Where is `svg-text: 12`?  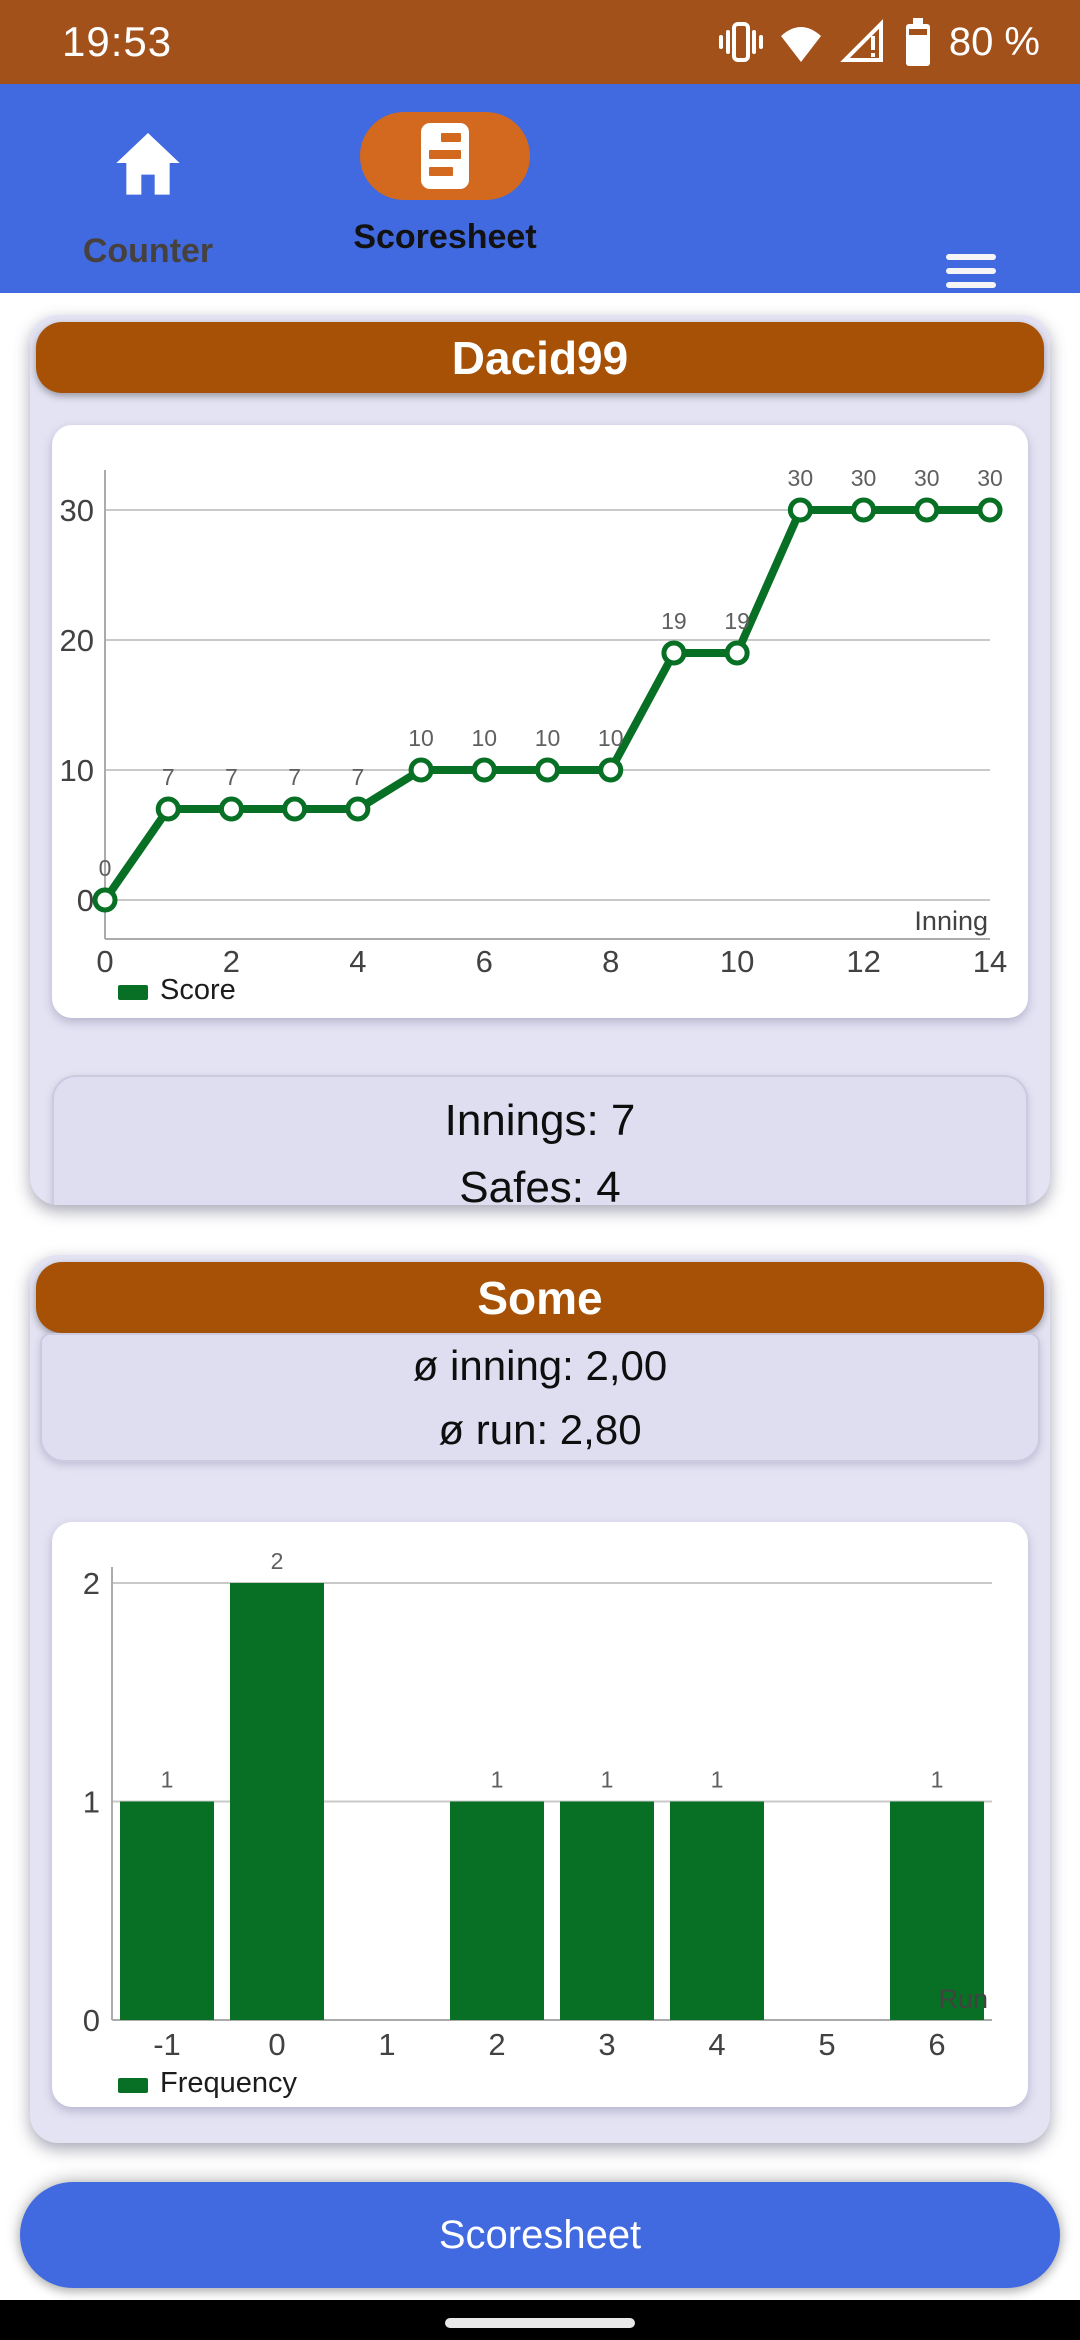 svg-text: 12 is located at coordinates (863, 961).